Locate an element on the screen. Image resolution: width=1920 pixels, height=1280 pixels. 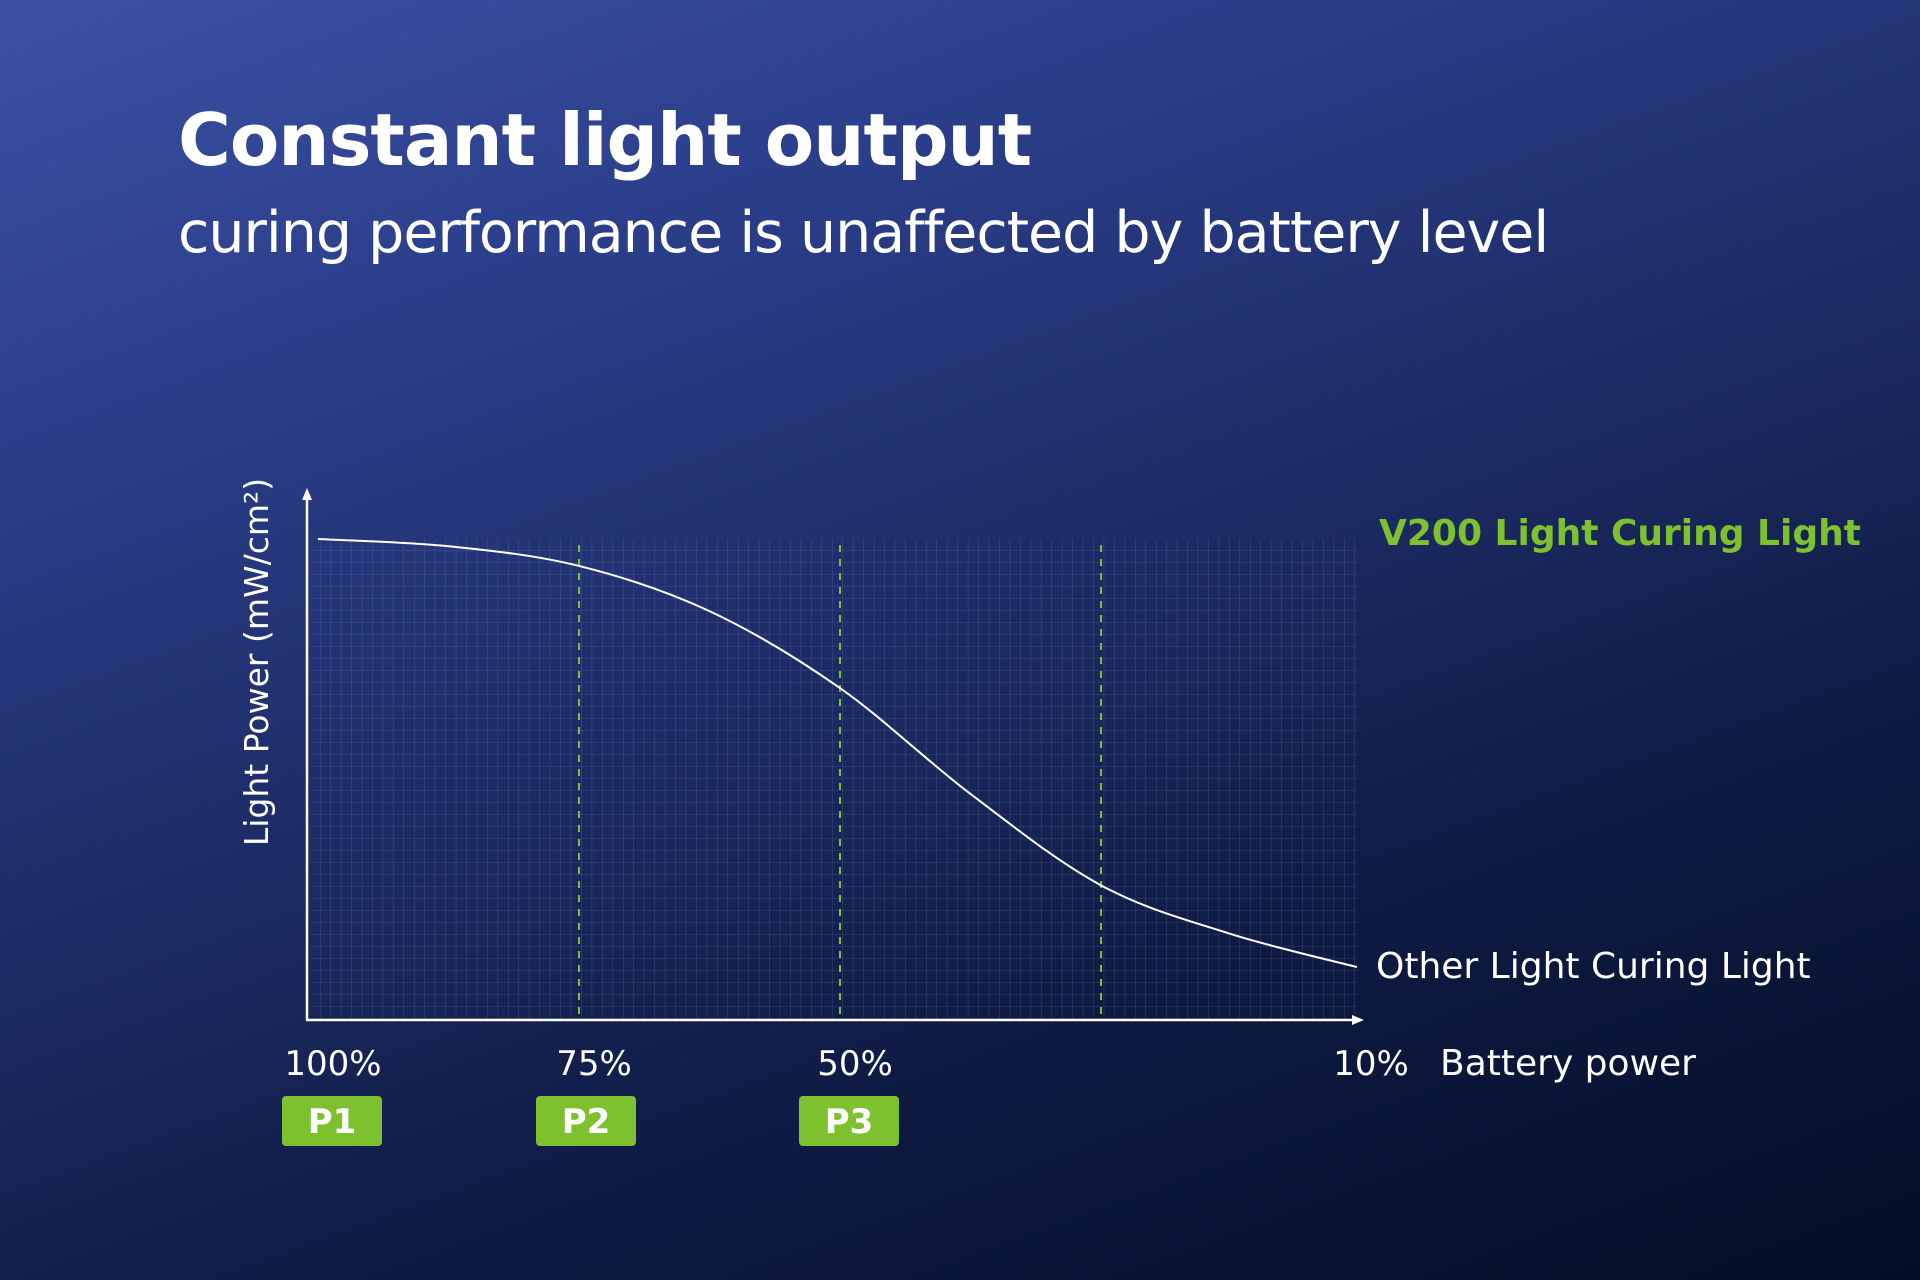
x-tick-label: 10% is located at coordinates (1371, 1064).